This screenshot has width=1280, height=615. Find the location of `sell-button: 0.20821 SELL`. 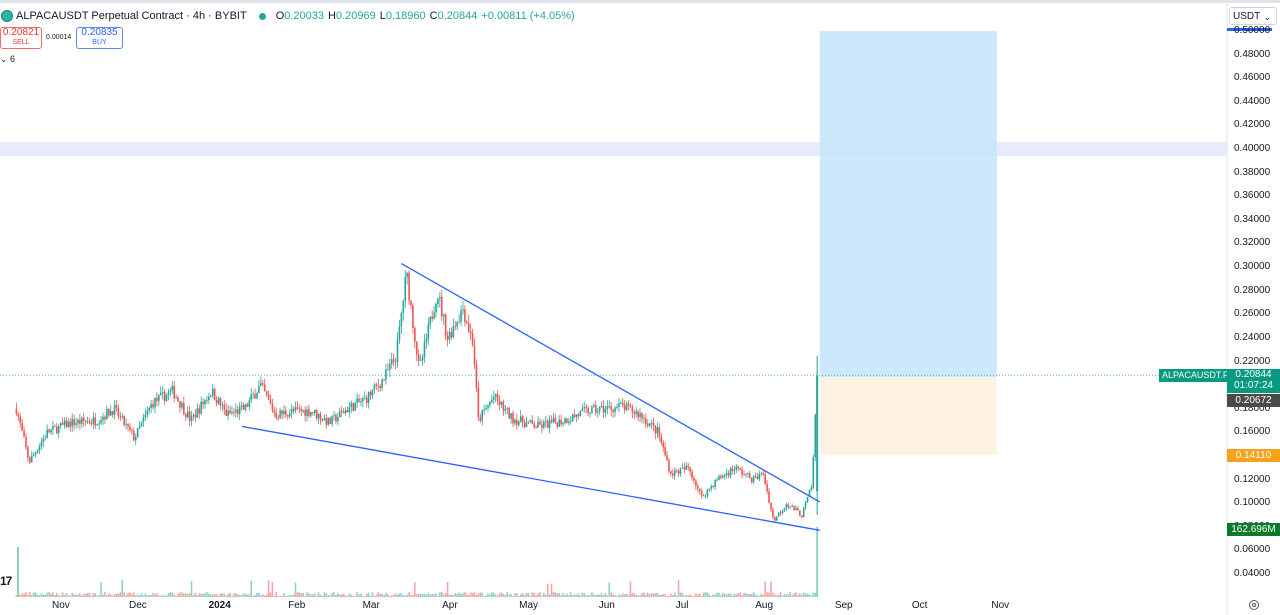

sell-button: 0.20821 SELL is located at coordinates (21, 38).